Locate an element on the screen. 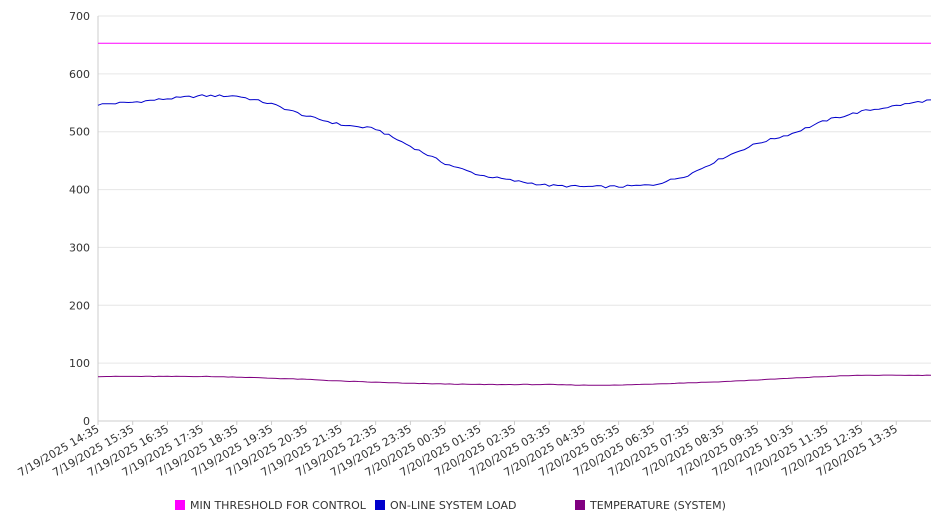 The height and width of the screenshot is (526, 946). y-tick-label: 200 is located at coordinates (79, 305).